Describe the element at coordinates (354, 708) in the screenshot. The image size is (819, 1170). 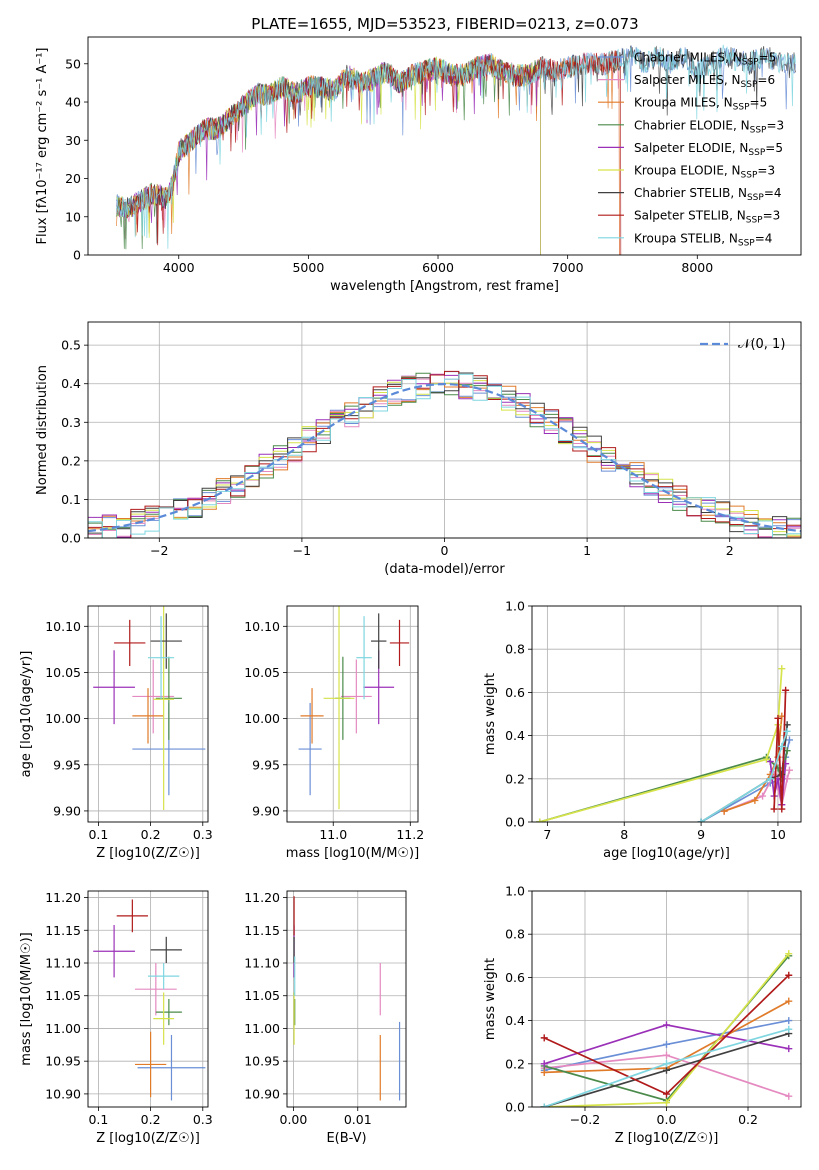
I see `points` at that location.